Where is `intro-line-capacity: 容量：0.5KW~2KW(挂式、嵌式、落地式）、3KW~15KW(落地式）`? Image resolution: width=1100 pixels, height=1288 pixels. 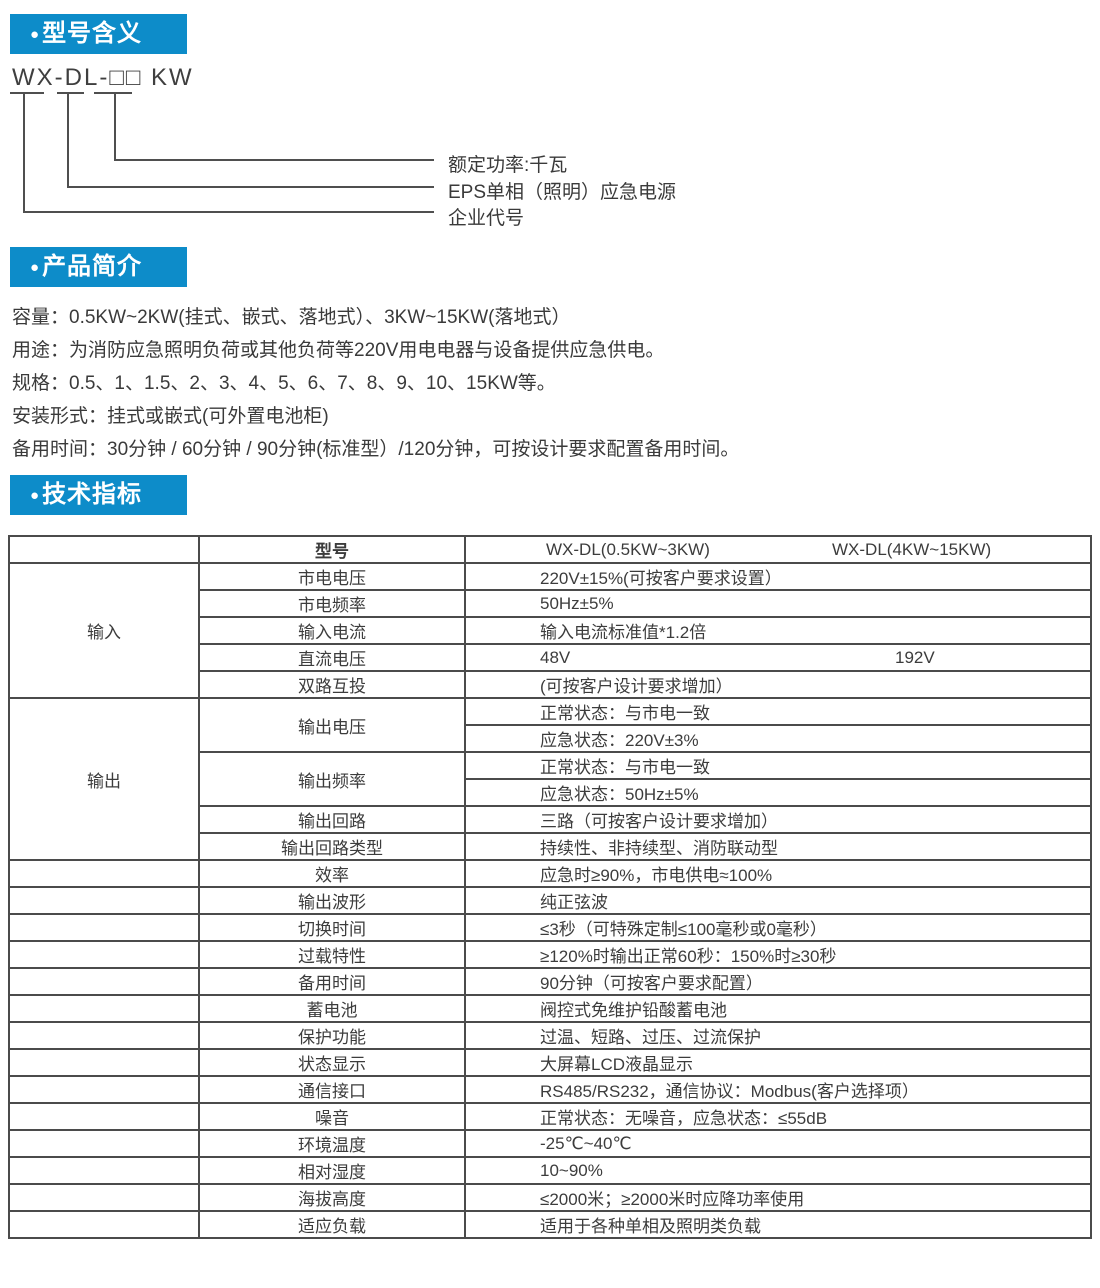 intro-line-capacity: 容量：0.5KW~2KW(挂式、嵌式、落地式）、3KW~15KW(落地式） is located at coordinates (291, 317).